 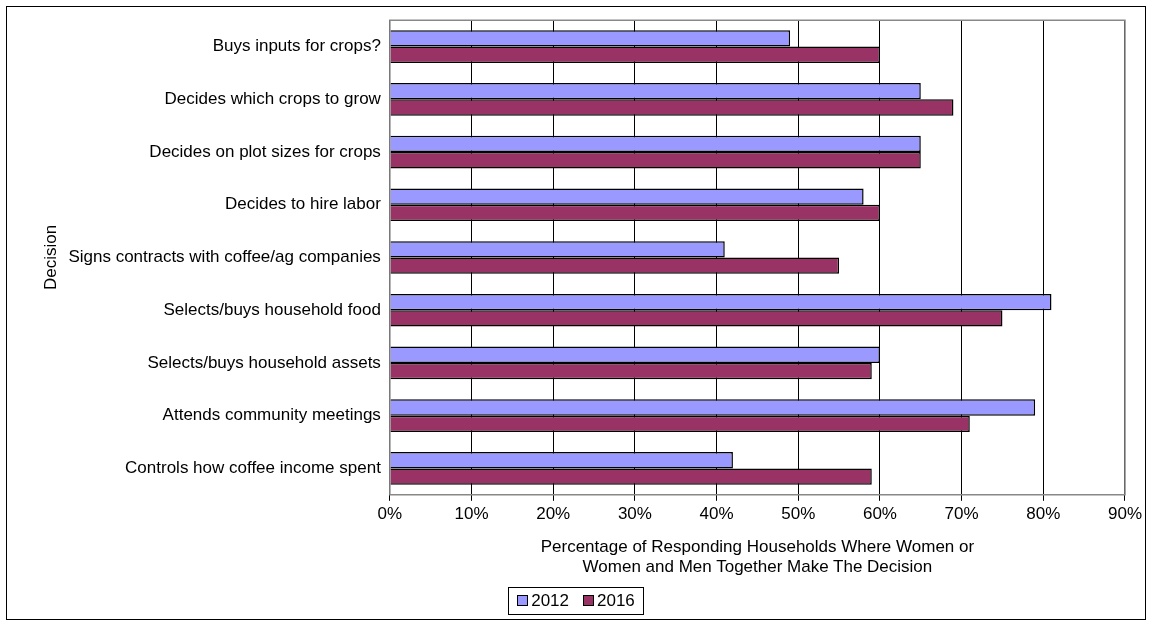 I want to click on legend-label: 2016, so click(x=615, y=601).